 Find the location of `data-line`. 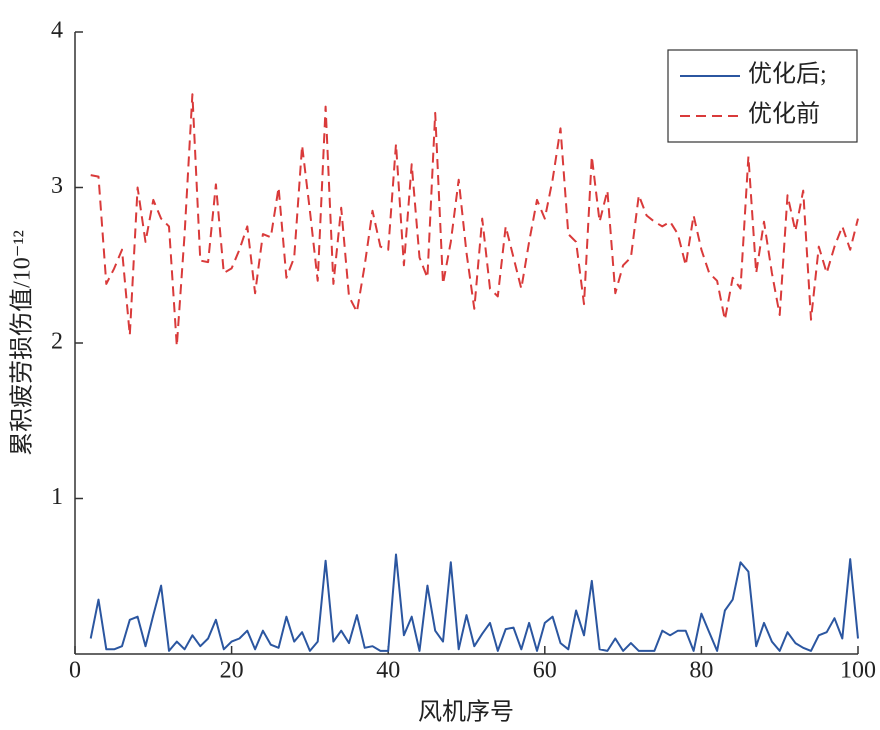

data-line is located at coordinates (474, 602).